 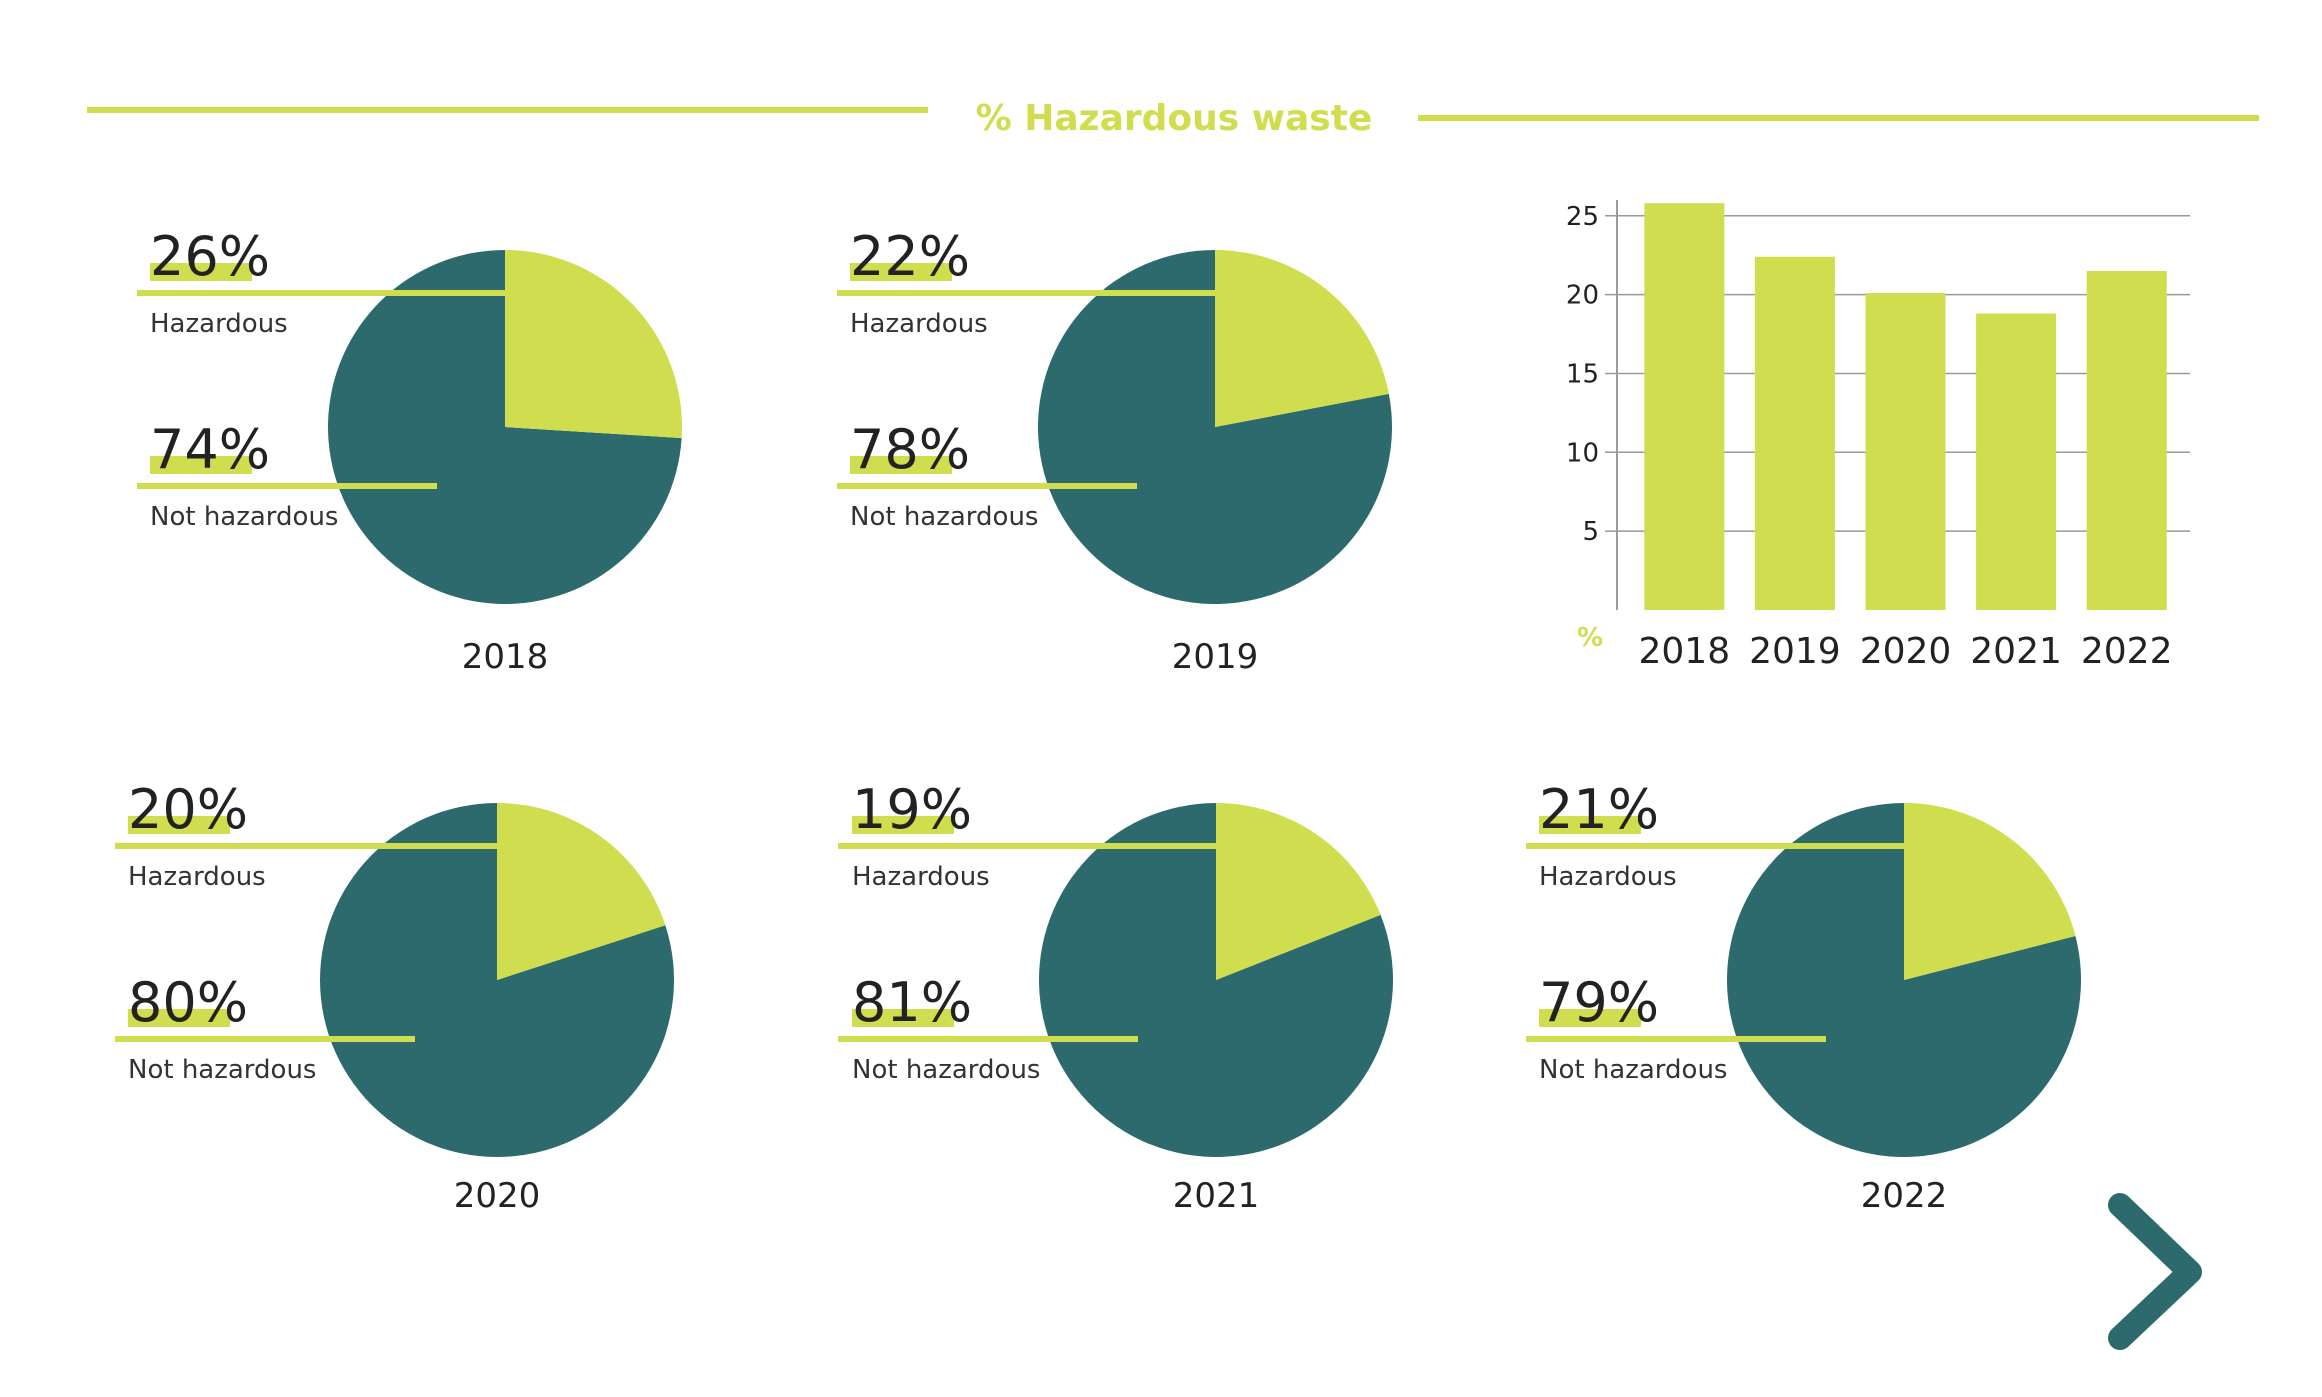 I want to click on not-hazardous-value-label: 80%, so click(x=188, y=1002).